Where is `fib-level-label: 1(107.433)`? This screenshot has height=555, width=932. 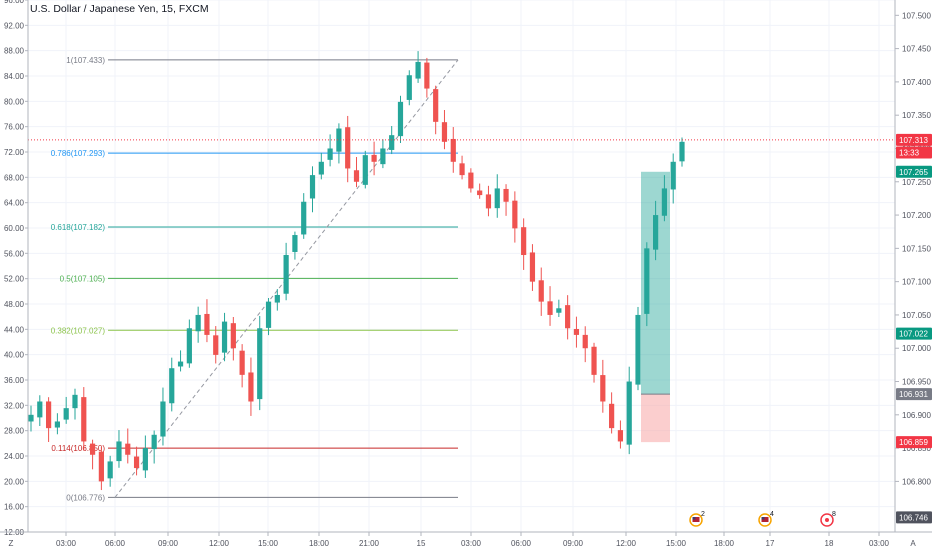 fib-level-label: 1(107.433) is located at coordinates (85, 60).